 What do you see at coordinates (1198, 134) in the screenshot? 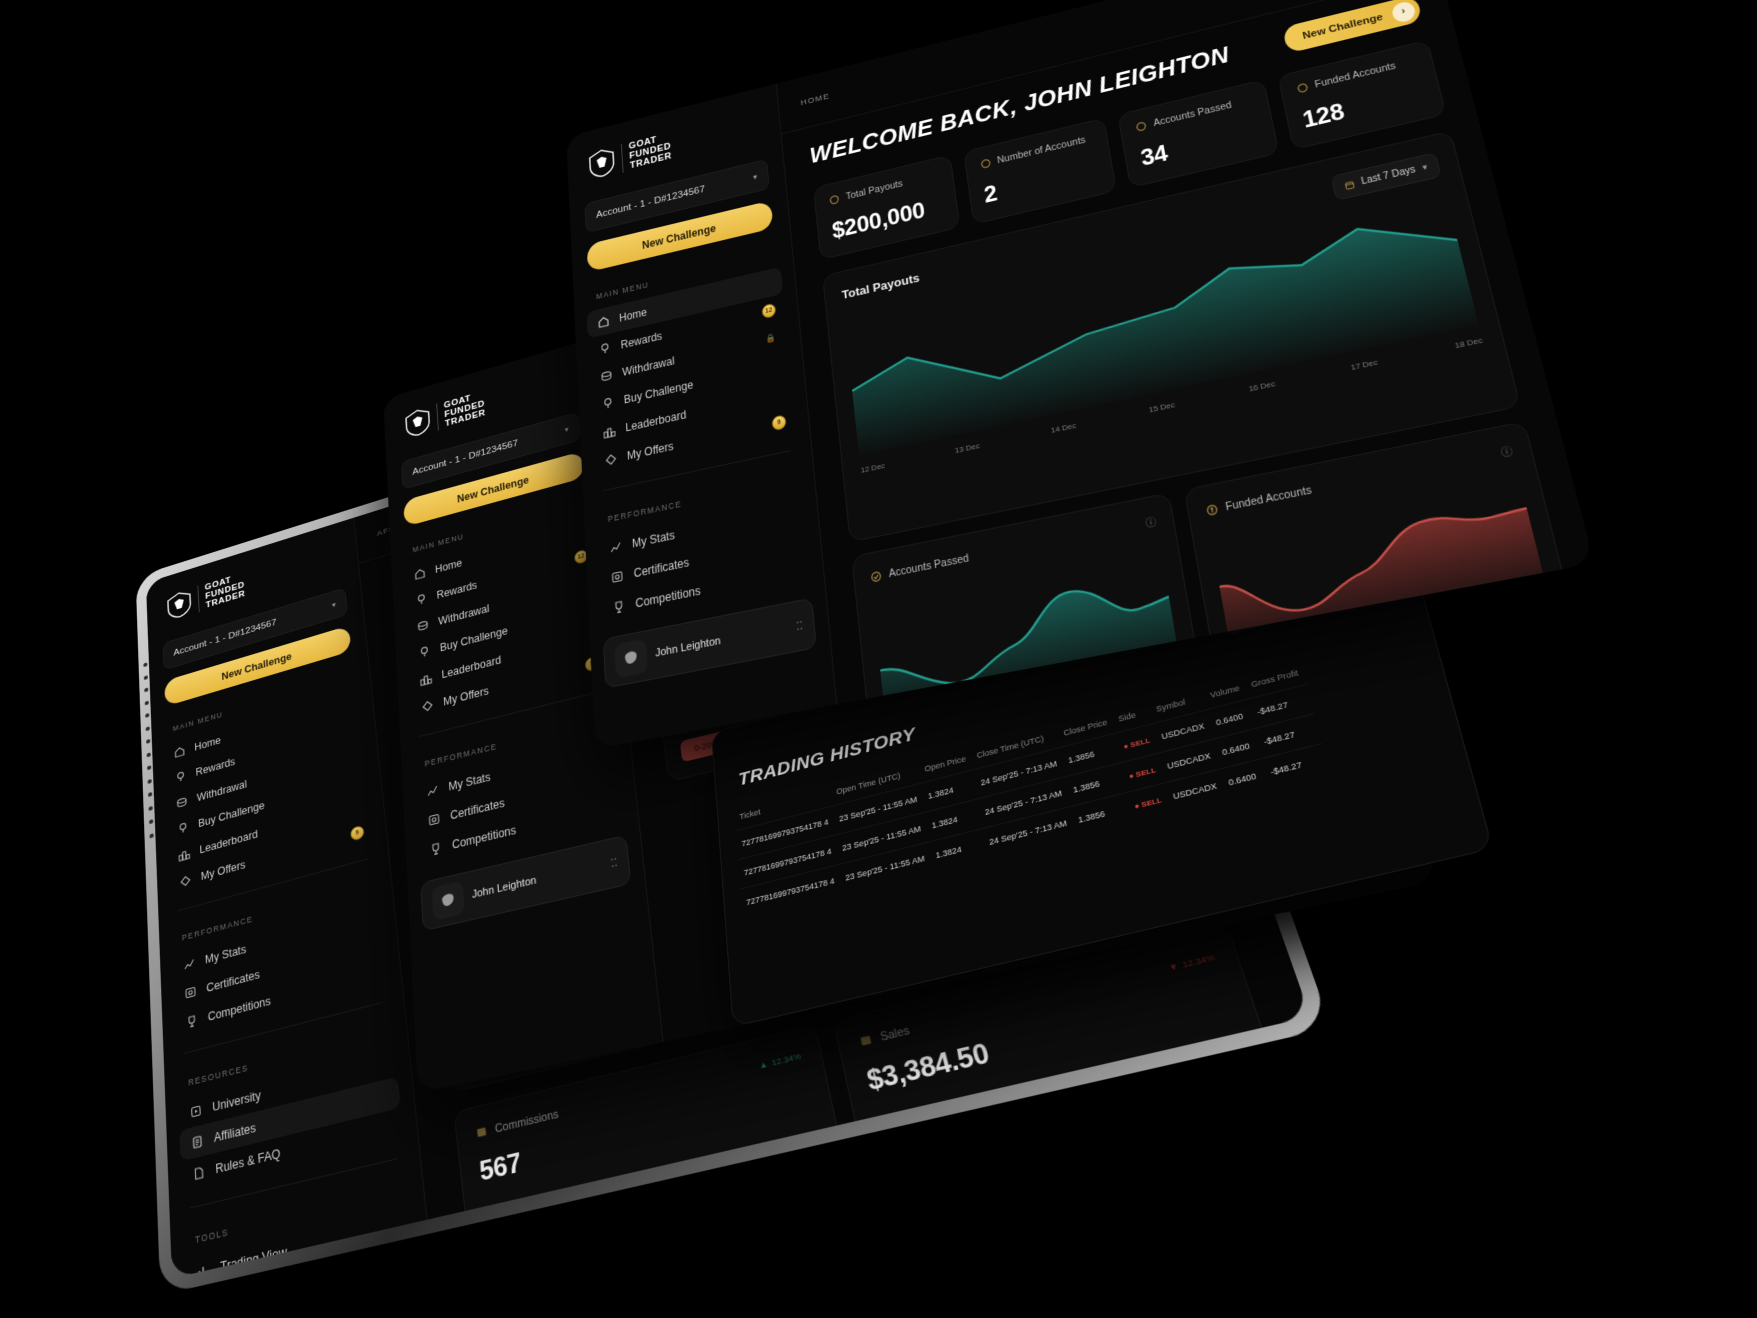
I see `kpi-card: Accounts Passed 34` at bounding box center [1198, 134].